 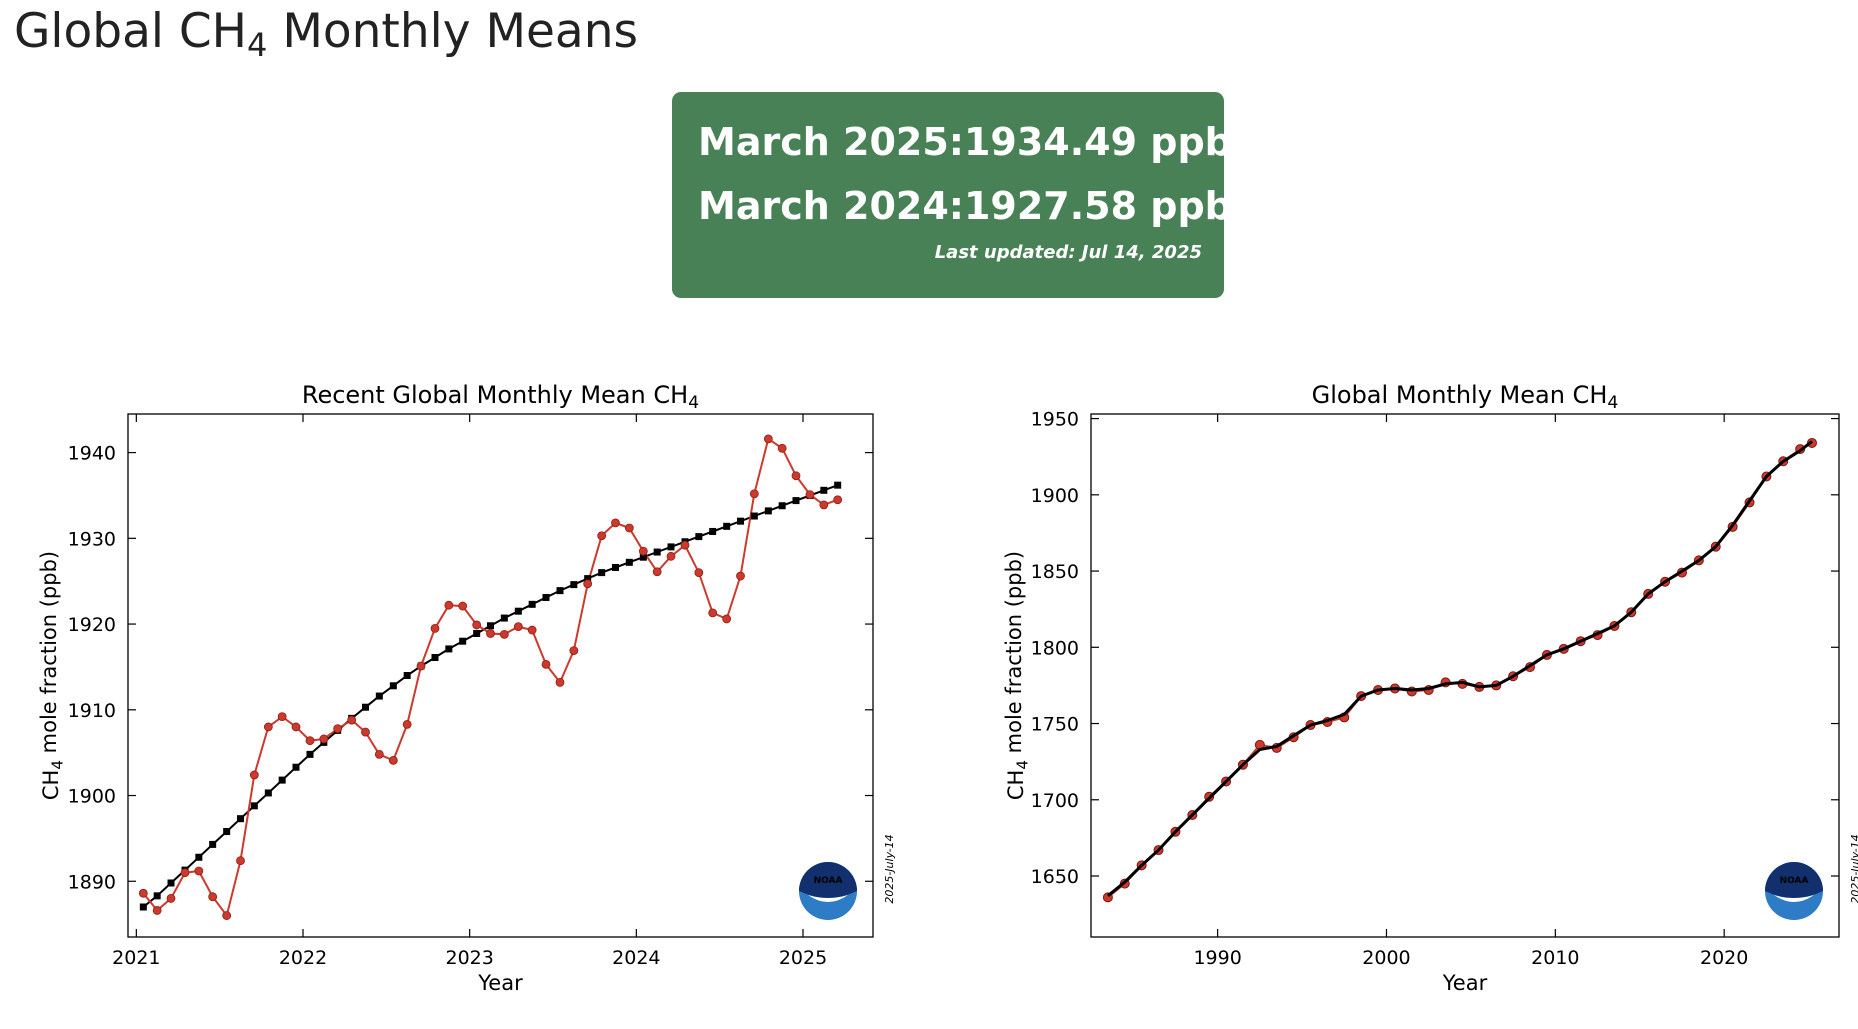 What do you see at coordinates (1386, 958) in the screenshot?
I see `x-tick-label: 2000` at bounding box center [1386, 958].